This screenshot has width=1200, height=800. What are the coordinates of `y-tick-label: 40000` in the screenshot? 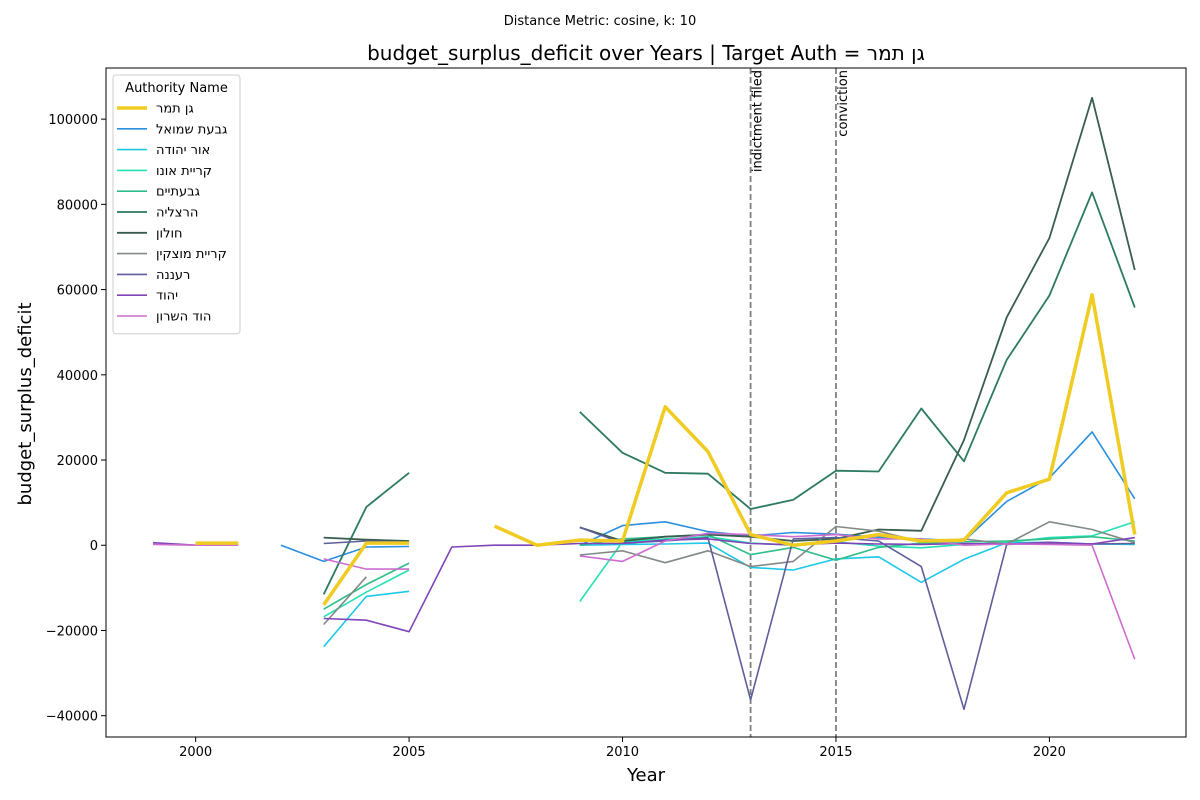 It's located at (77, 376).